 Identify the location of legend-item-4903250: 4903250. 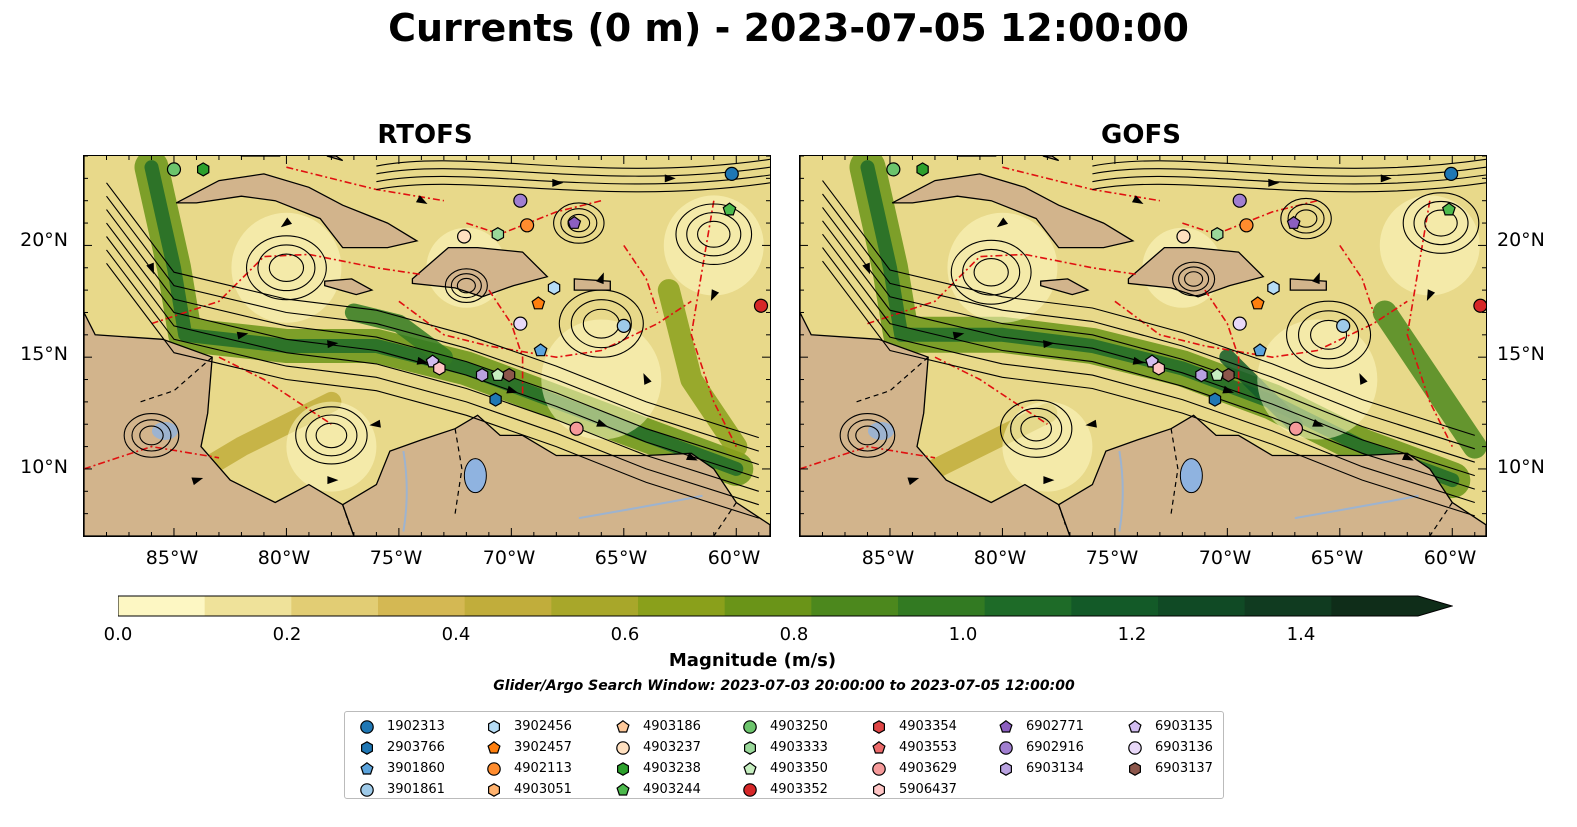
(785, 726).